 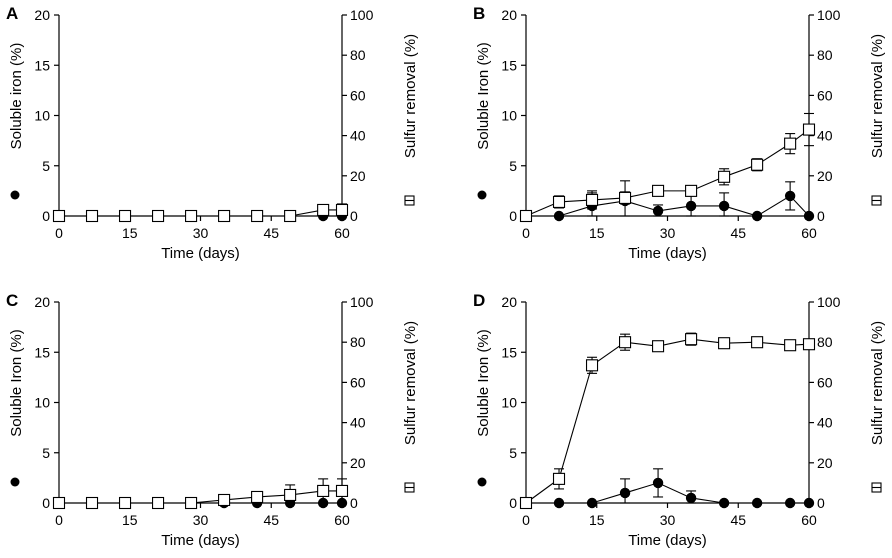 What do you see at coordinates (16, 96) in the screenshot?
I see `y-axis-label-left: Soluble iron (%)` at bounding box center [16, 96].